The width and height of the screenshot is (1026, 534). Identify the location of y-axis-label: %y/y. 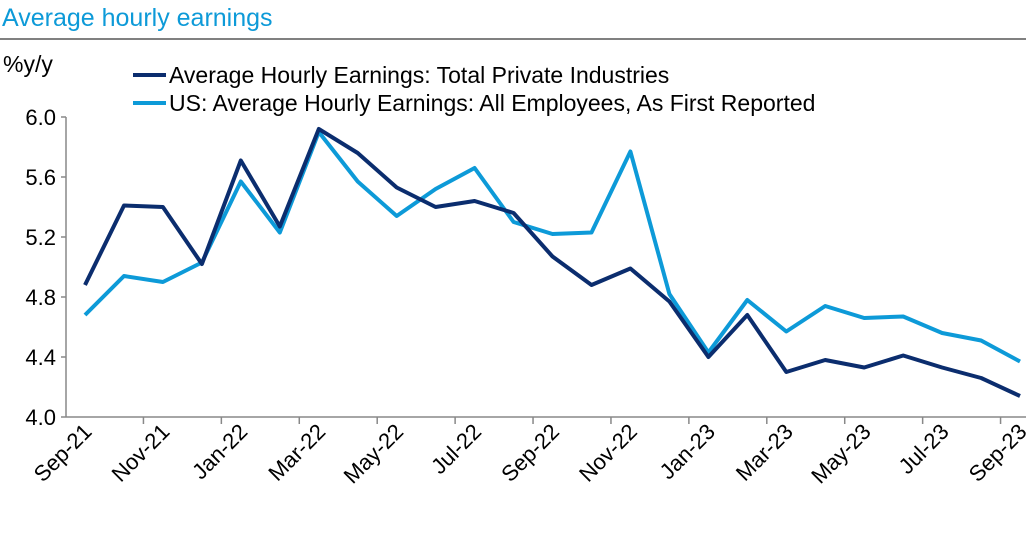
(28, 64).